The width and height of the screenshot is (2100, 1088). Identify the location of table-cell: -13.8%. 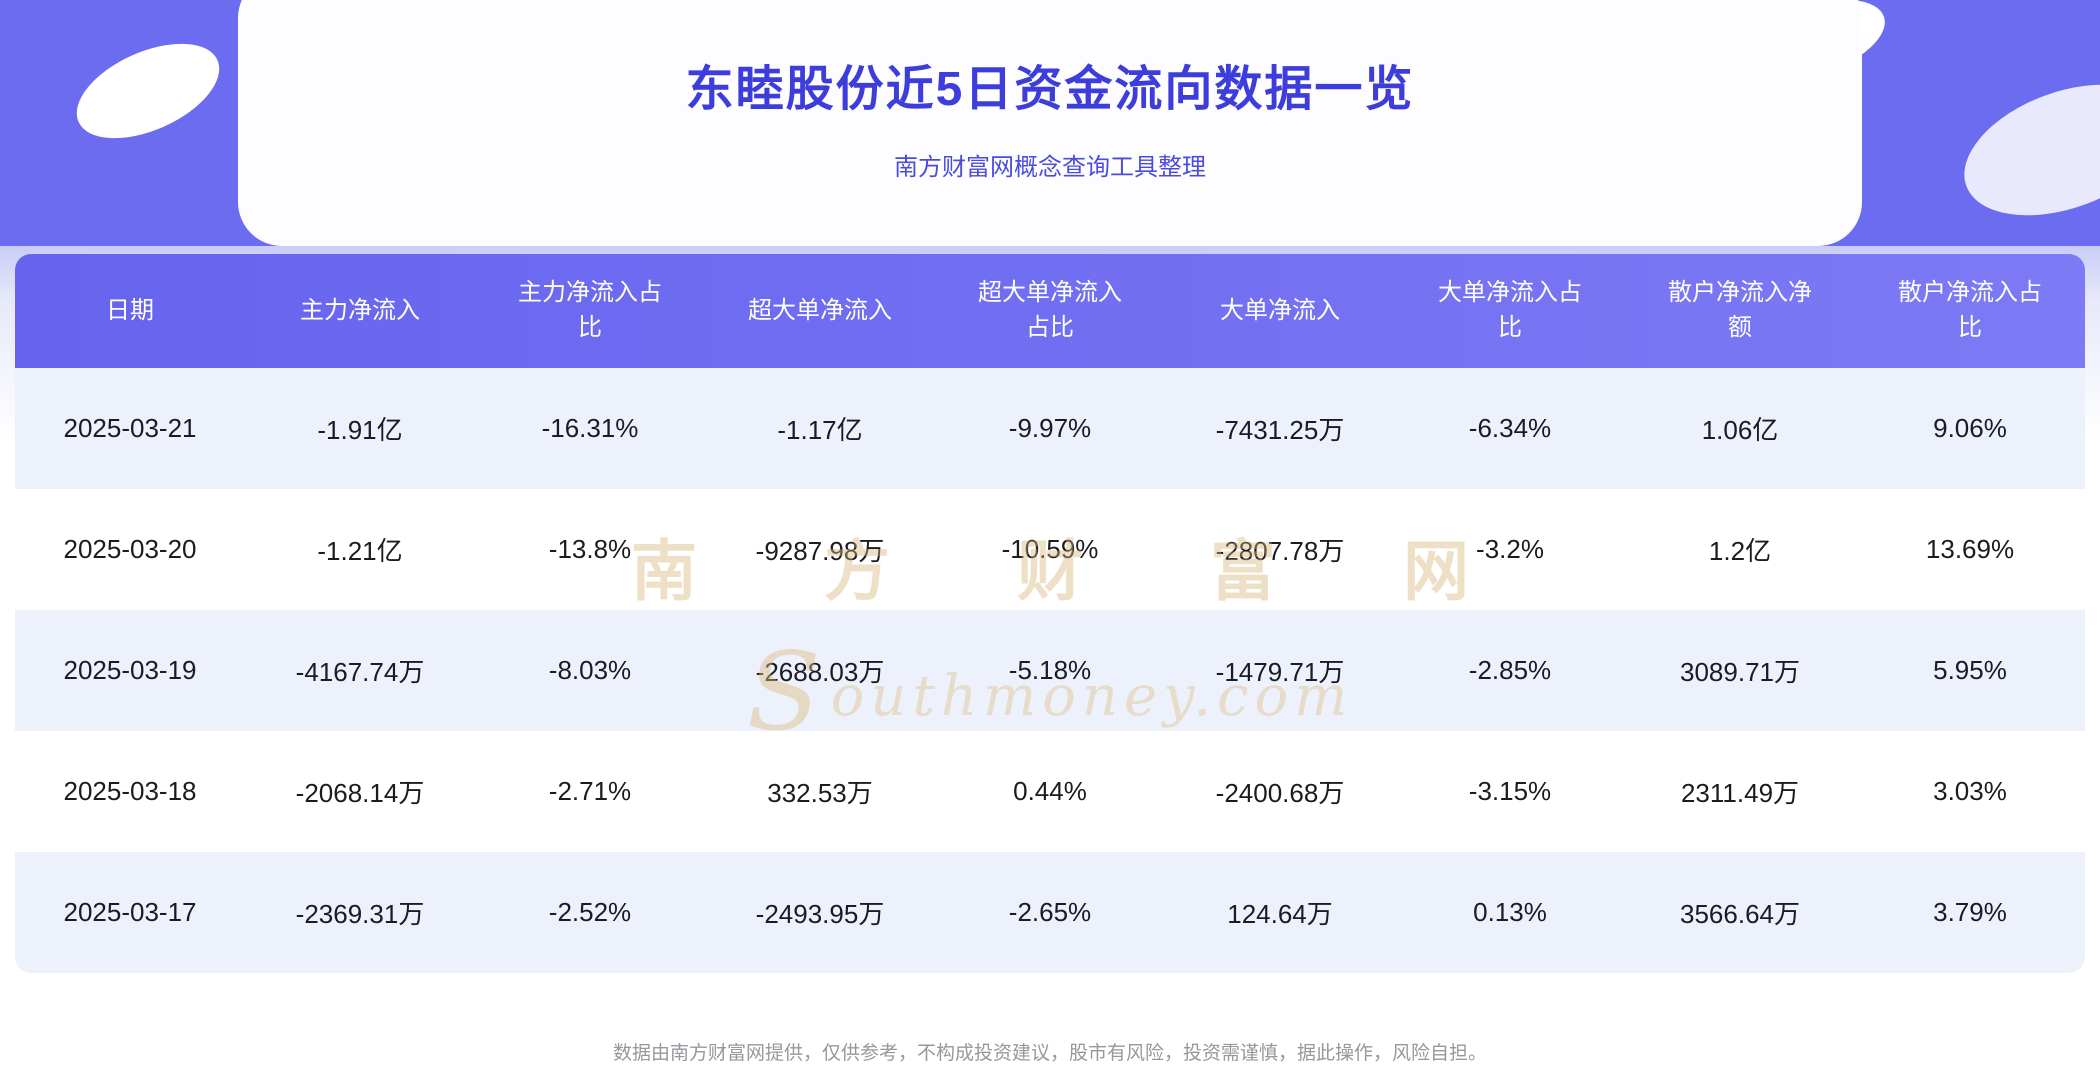
(590, 549).